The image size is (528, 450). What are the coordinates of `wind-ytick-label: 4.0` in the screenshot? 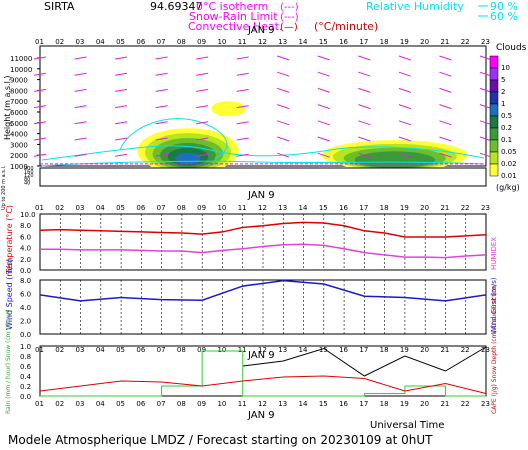 It's located at (25, 308).